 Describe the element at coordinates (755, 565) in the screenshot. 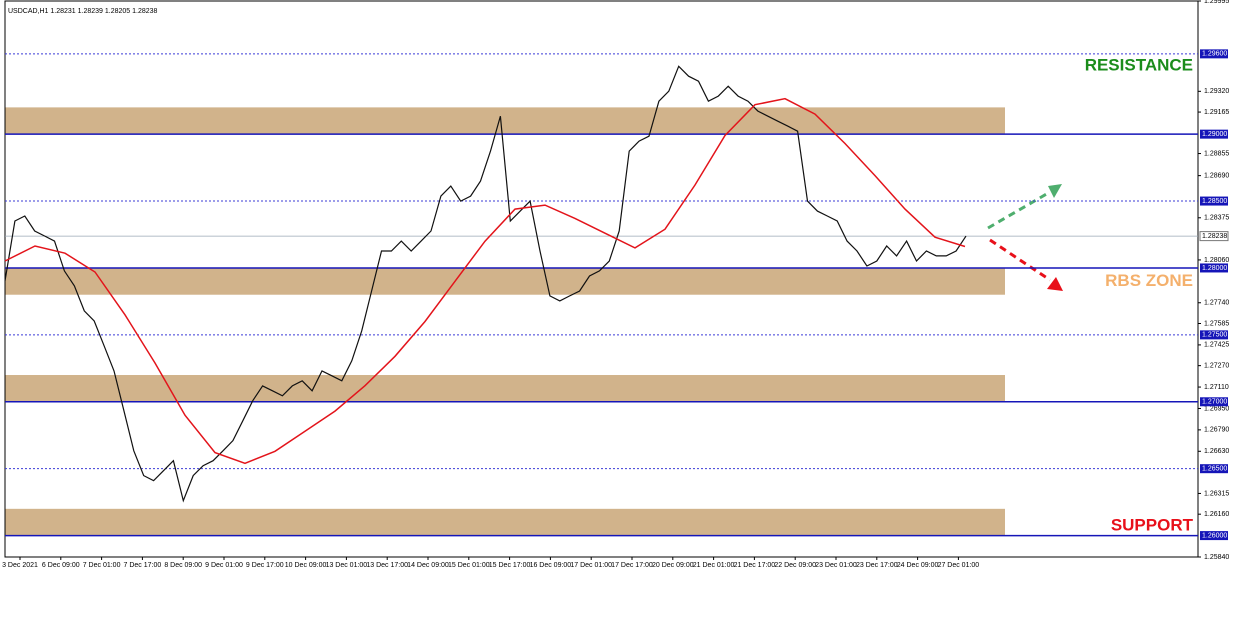

I see `x-tick-label: 21 Dec 17:00` at that location.